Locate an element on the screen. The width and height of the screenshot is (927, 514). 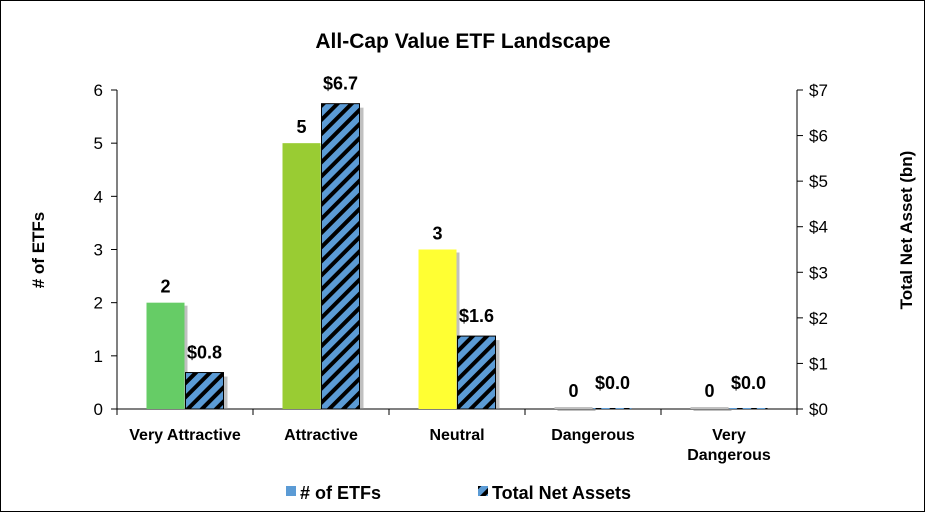
legend-label-etfs: # of ETFs is located at coordinates (340, 493).